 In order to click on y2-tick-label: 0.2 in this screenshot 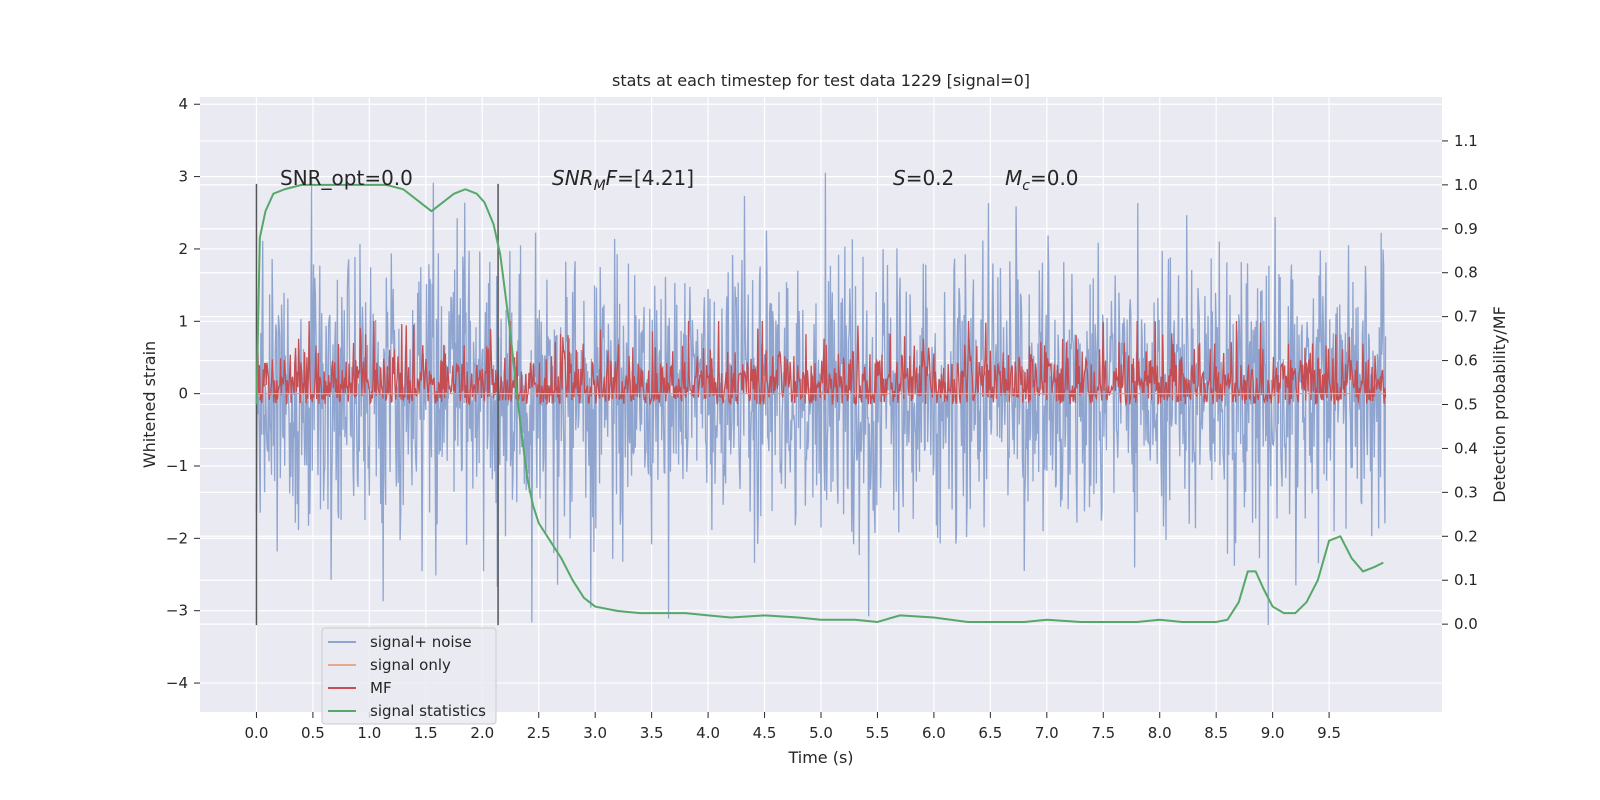, I will do `click(1466, 536)`.